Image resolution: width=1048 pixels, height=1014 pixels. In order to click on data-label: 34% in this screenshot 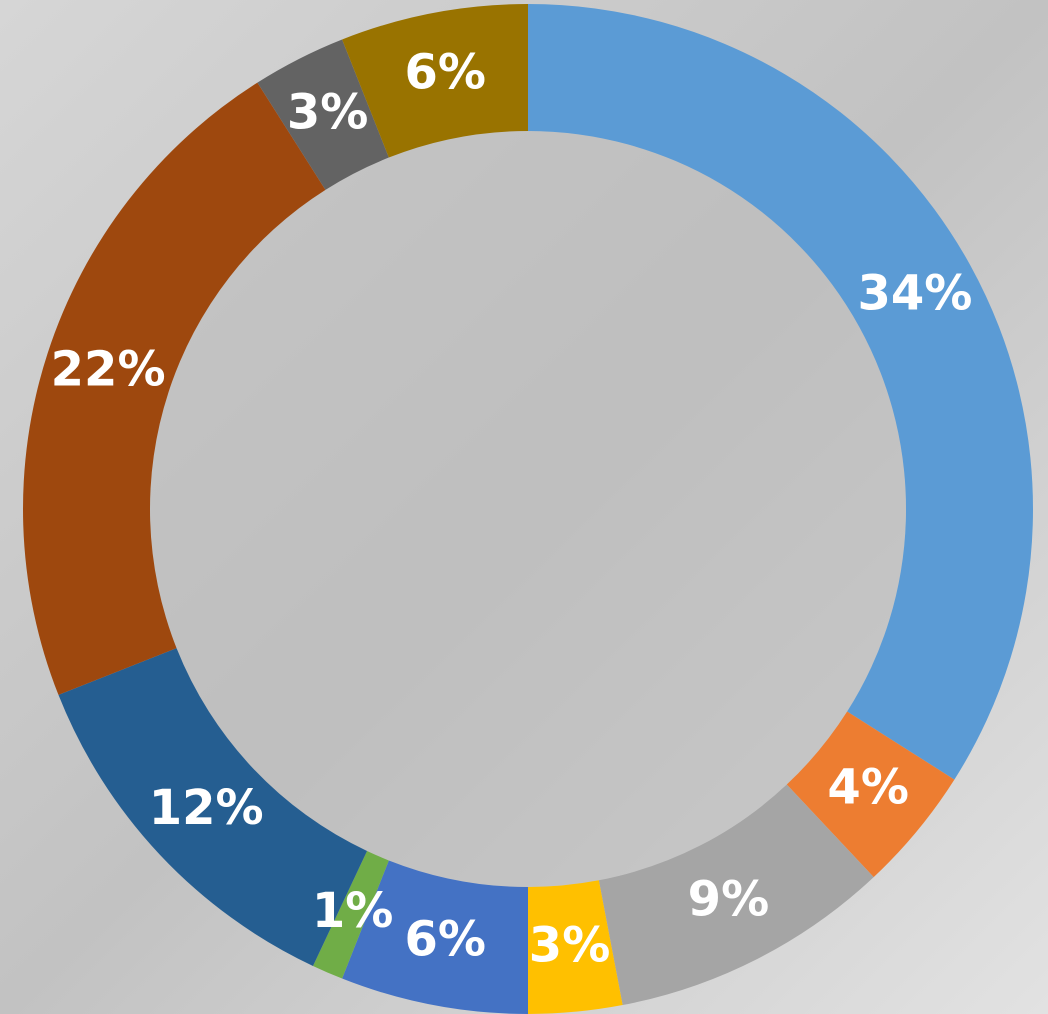, I will do `click(914, 293)`.